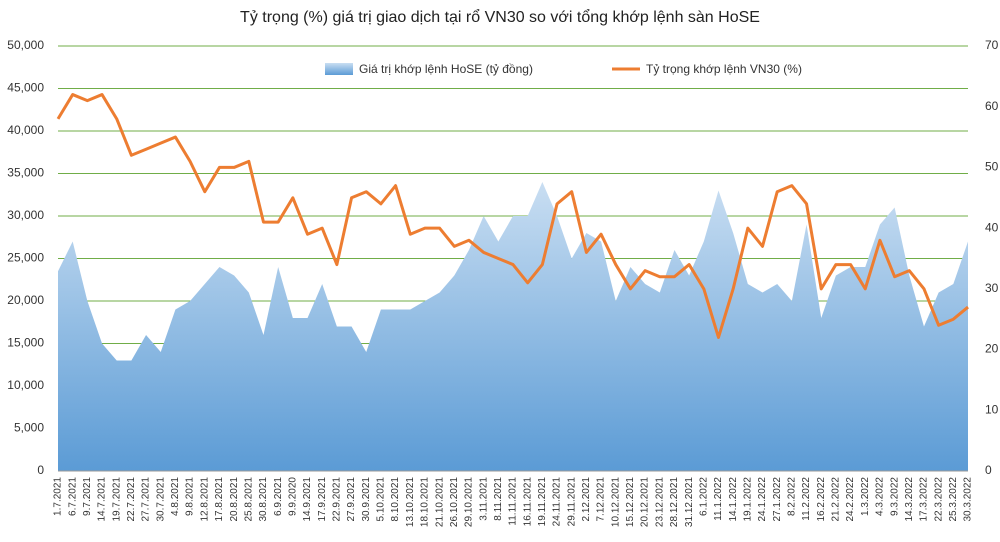 This screenshot has width=1000, height=542. Describe the element at coordinates (469, 502) in the screenshot. I see `x-tick-label: 29.10.2021` at that location.